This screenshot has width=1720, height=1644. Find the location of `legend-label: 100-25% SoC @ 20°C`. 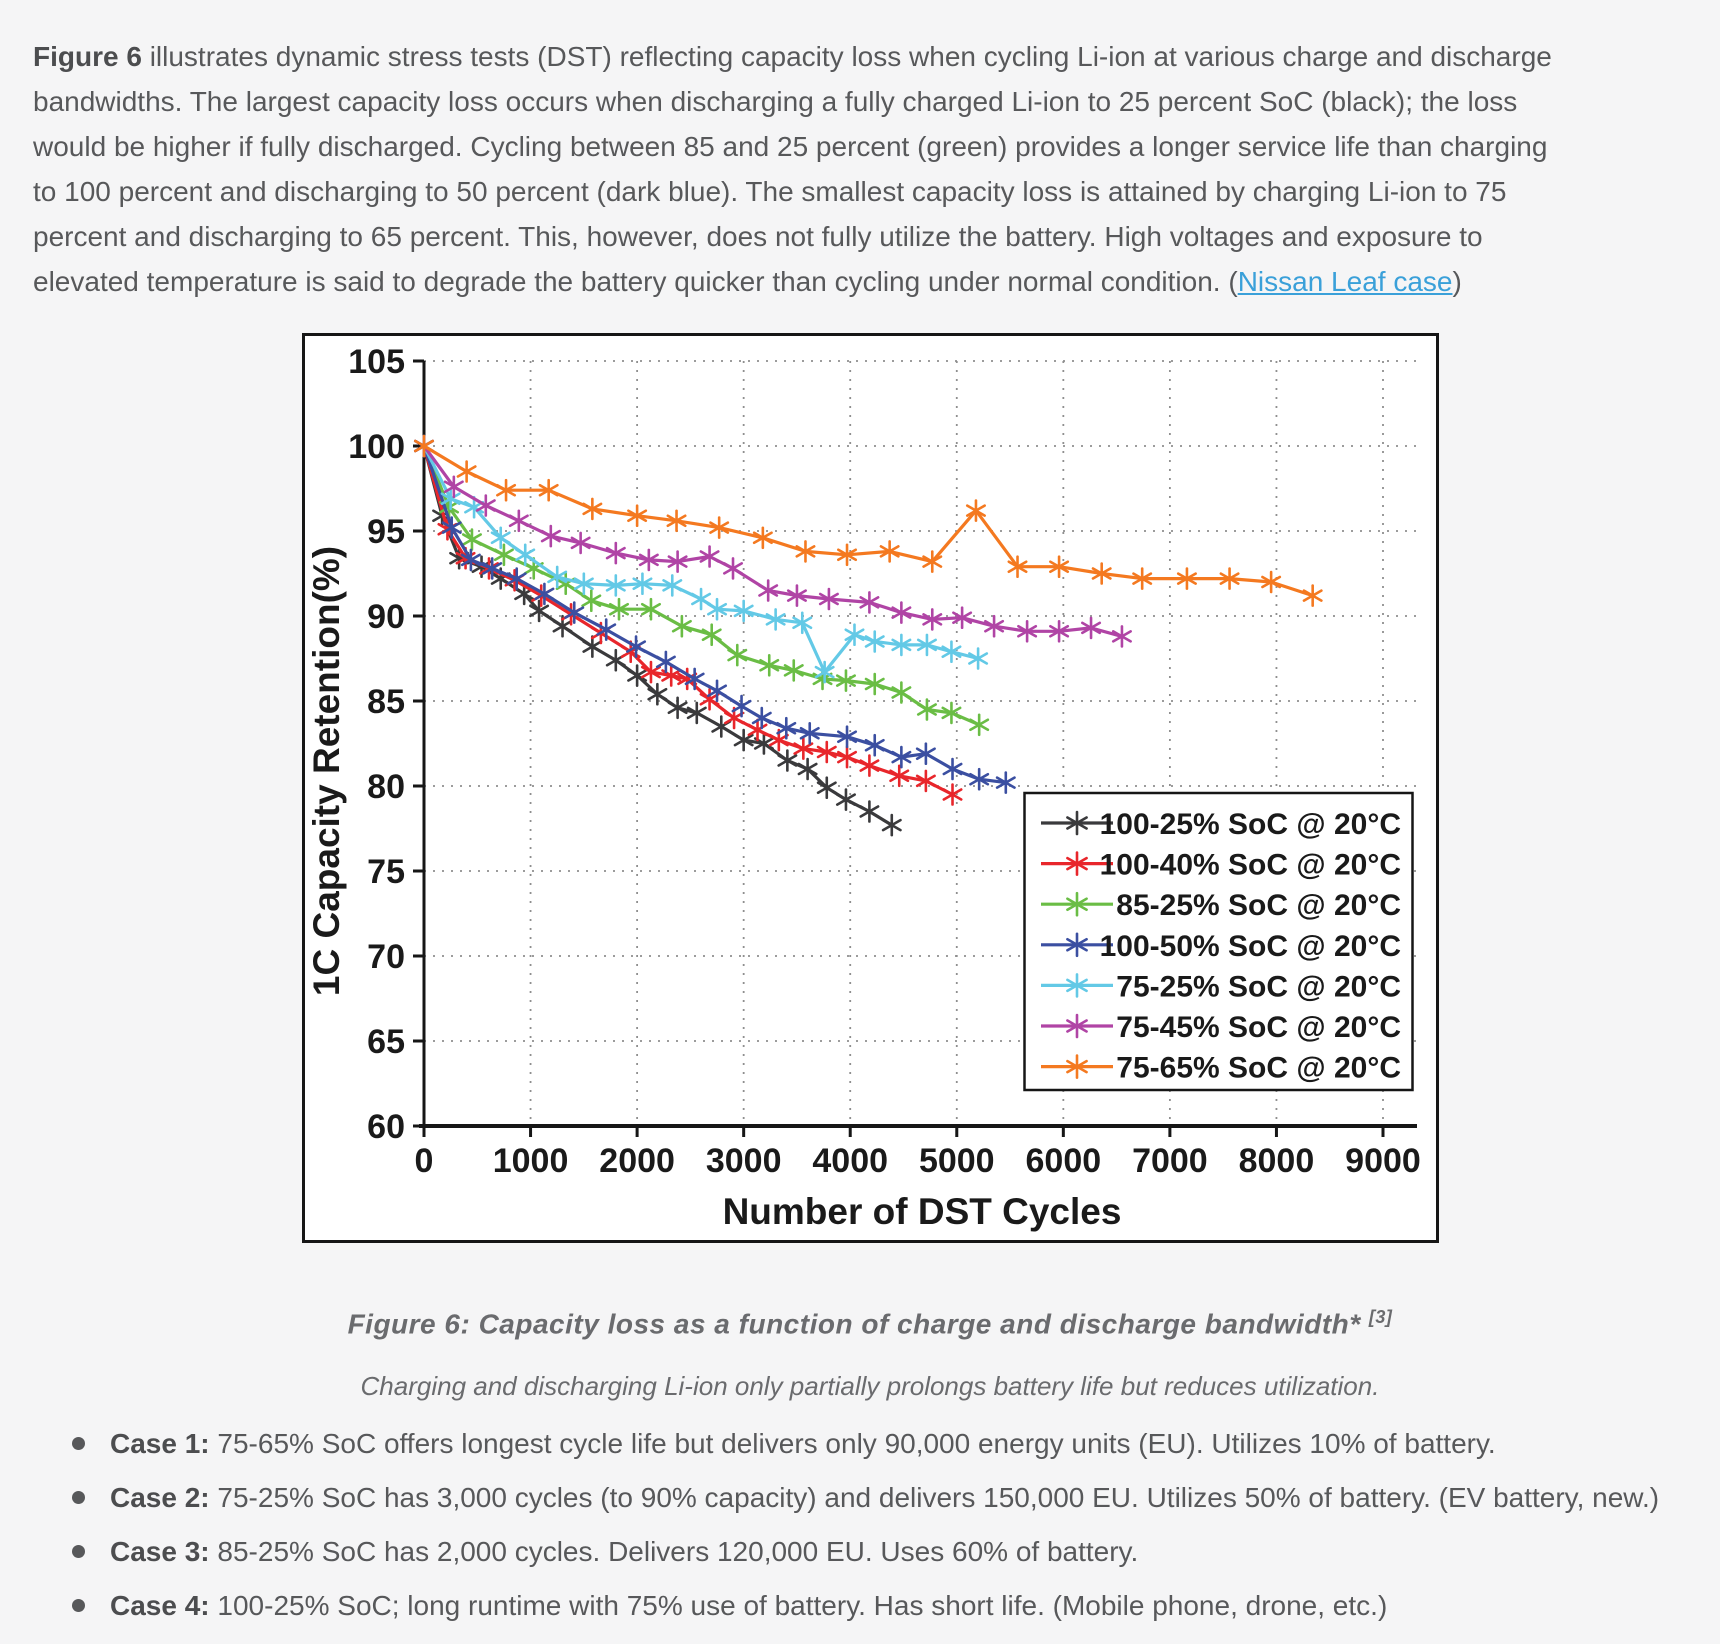

legend-label: 100-25% SoC @ 20°C is located at coordinates (1250, 824).